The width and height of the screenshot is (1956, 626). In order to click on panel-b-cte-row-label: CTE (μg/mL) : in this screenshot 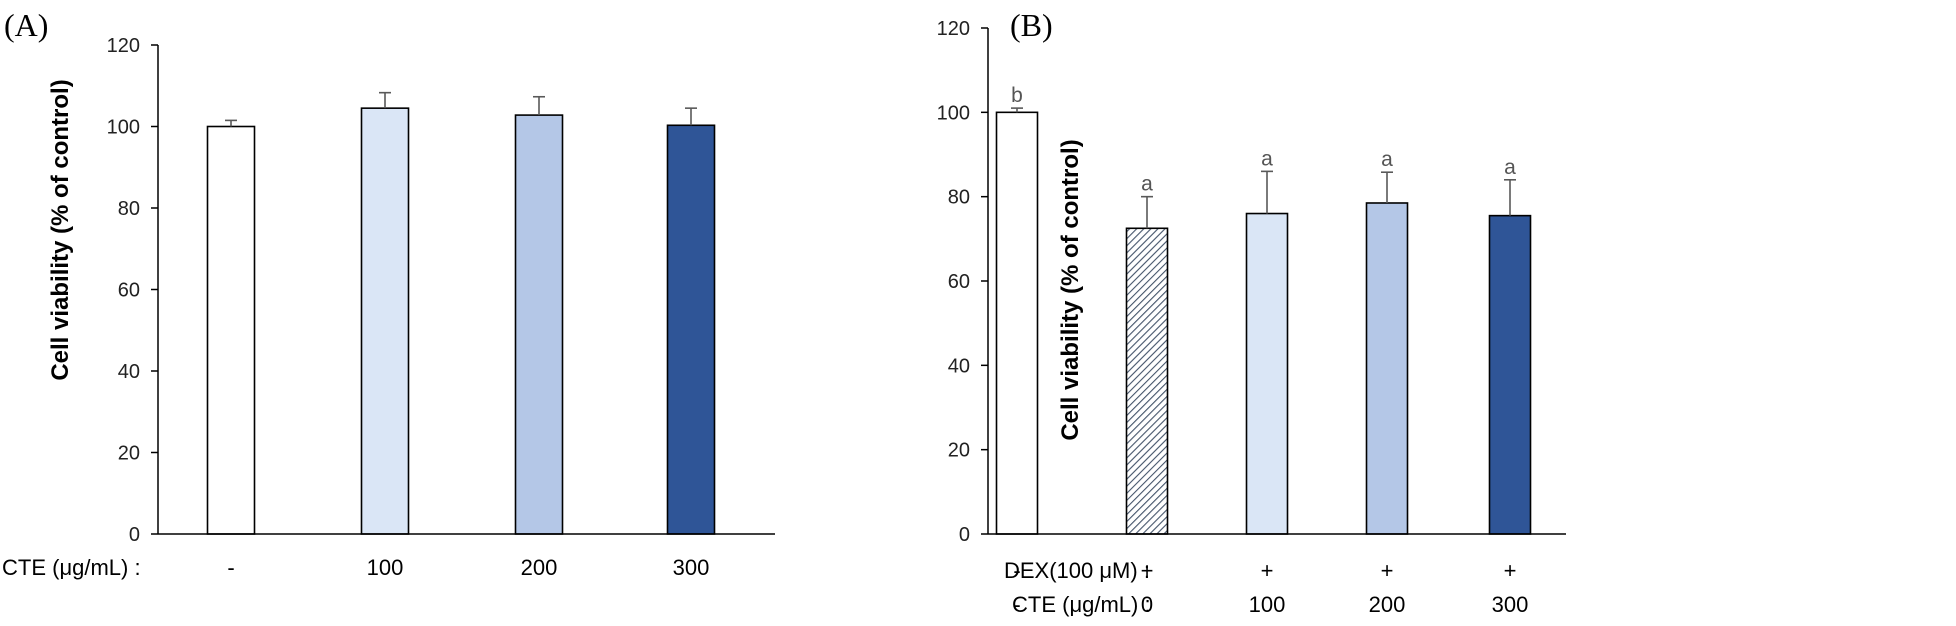, I will do `click(1081, 604)`.